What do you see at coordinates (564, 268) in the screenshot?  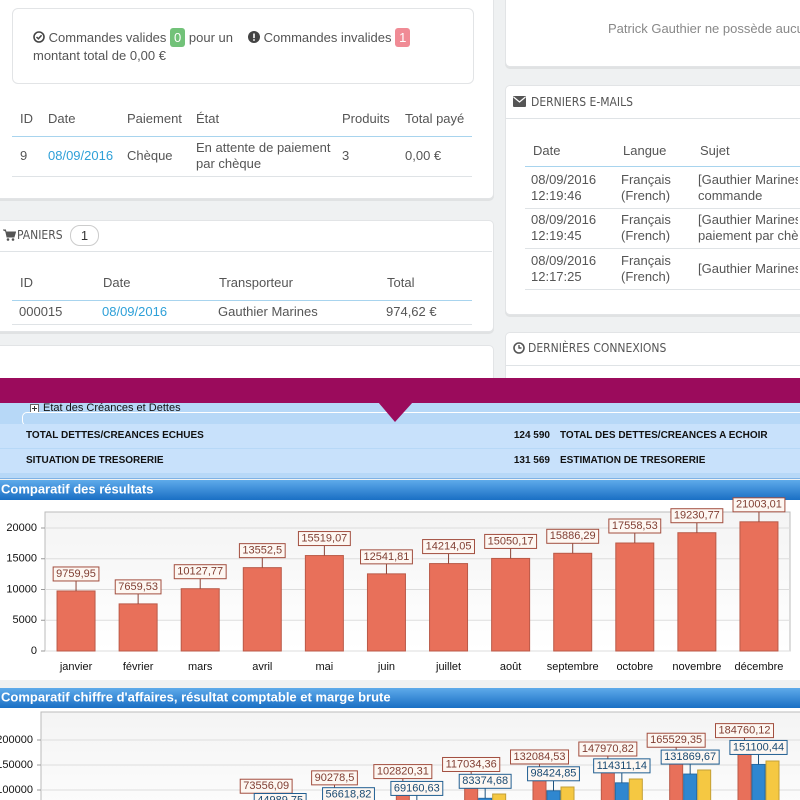 I see `table-cell: 08/09/2016 12:17:25` at bounding box center [564, 268].